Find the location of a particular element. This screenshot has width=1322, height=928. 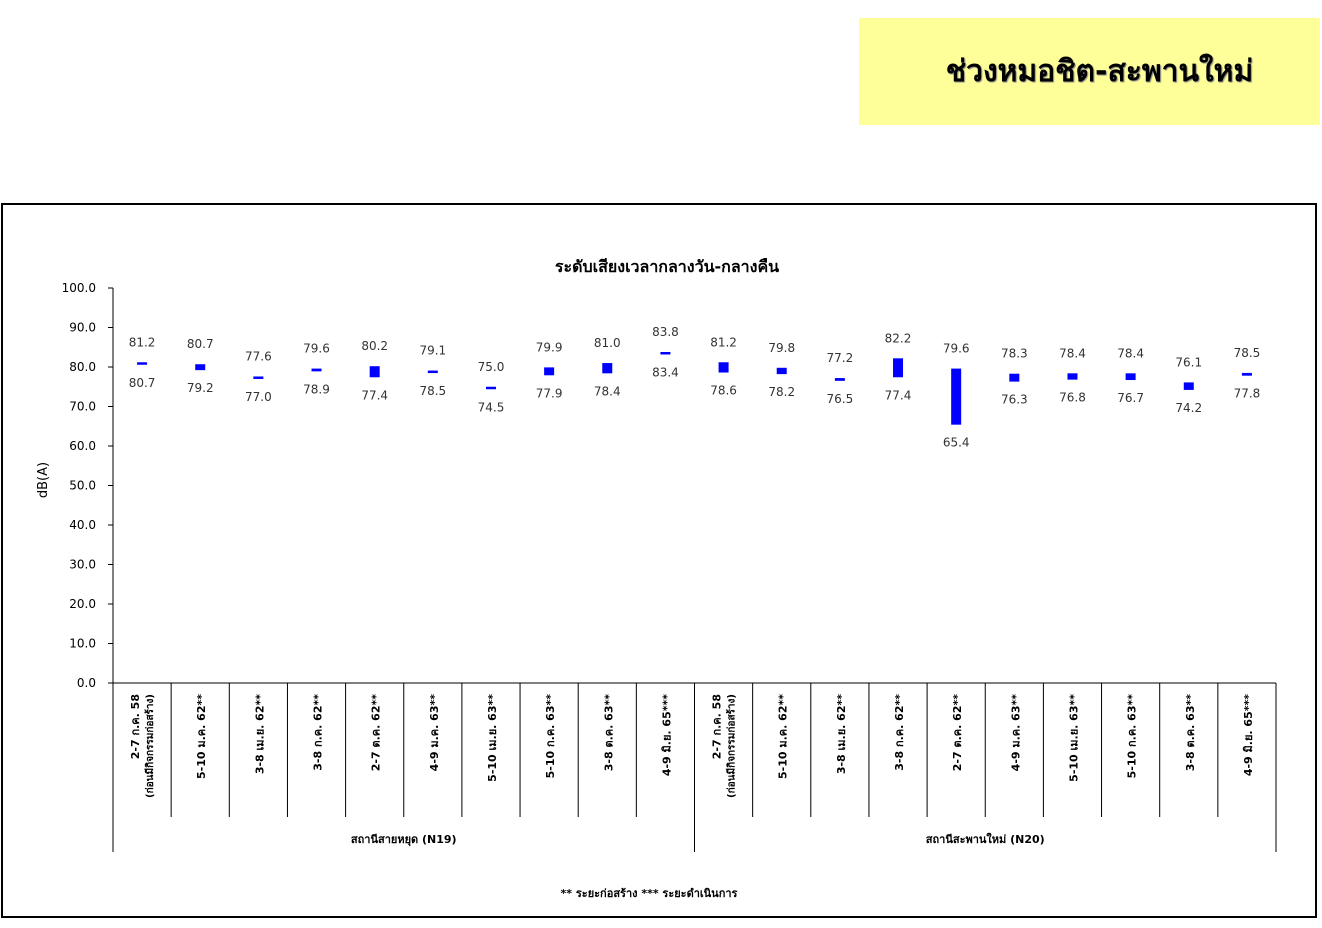

footnote: ** ระยะก่อสร้าง *** ระยะดำเนินการ is located at coordinates (649, 893).